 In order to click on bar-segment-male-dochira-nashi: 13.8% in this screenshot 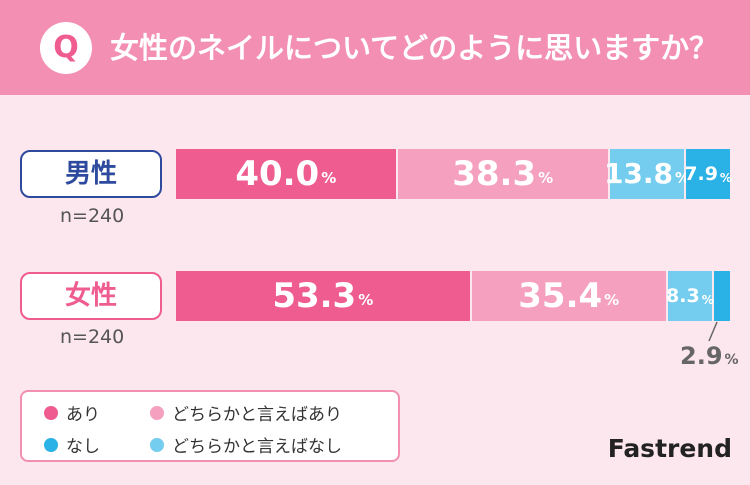, I will do `click(647, 174)`.